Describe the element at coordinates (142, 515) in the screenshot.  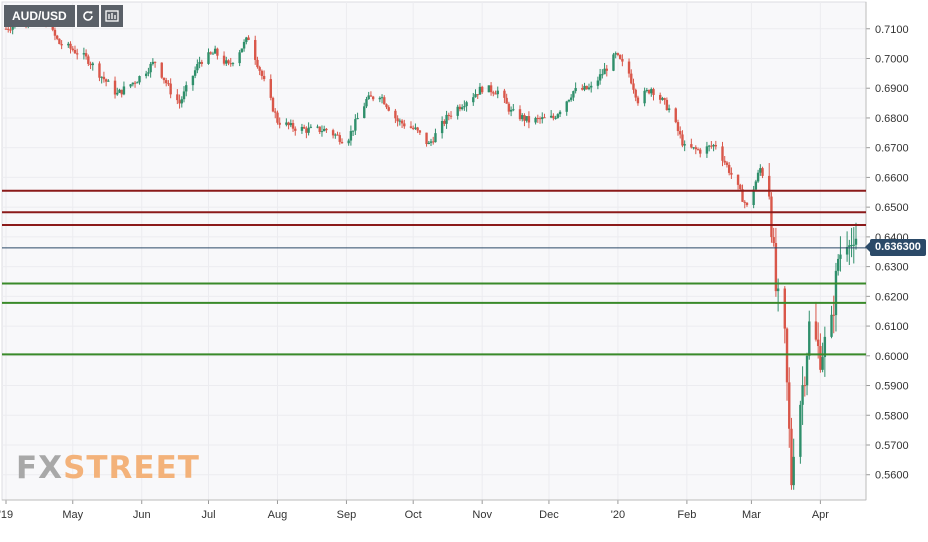
I see `x-tick-label: Jun` at that location.